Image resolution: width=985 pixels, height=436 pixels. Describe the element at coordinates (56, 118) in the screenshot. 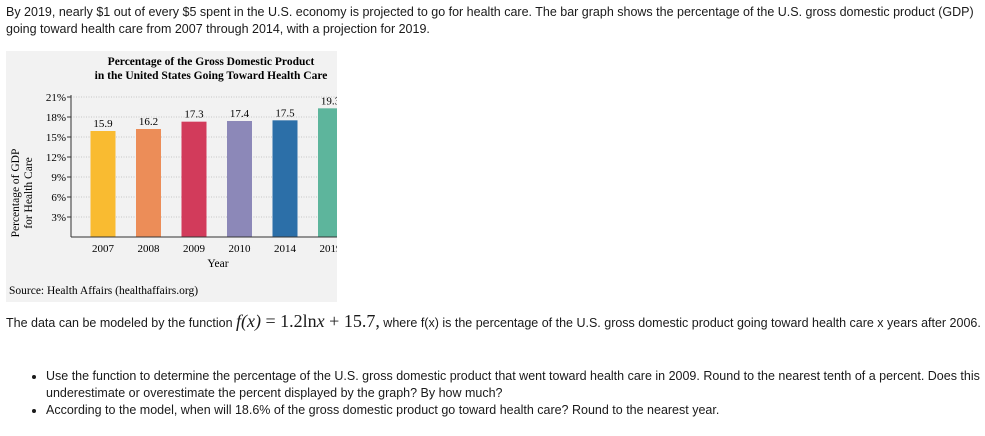

I see `y-tick-label: 18%` at that location.